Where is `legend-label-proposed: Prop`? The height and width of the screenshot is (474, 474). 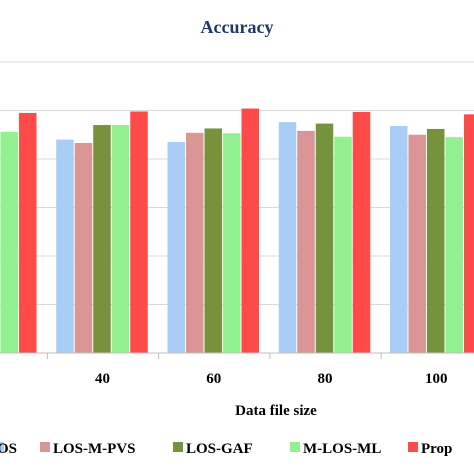 legend-label-proposed: Prop is located at coordinates (436, 449).